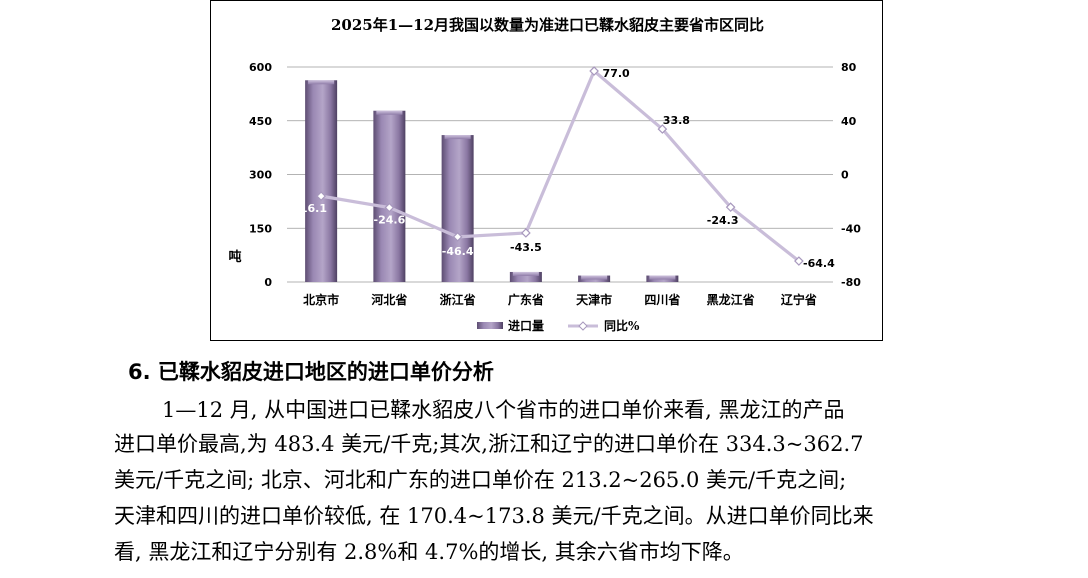 Image resolution: width=1088 pixels, height=578 pixels. Describe the element at coordinates (260, 175) in the screenshot. I see `y-tick-label: 300` at that location.